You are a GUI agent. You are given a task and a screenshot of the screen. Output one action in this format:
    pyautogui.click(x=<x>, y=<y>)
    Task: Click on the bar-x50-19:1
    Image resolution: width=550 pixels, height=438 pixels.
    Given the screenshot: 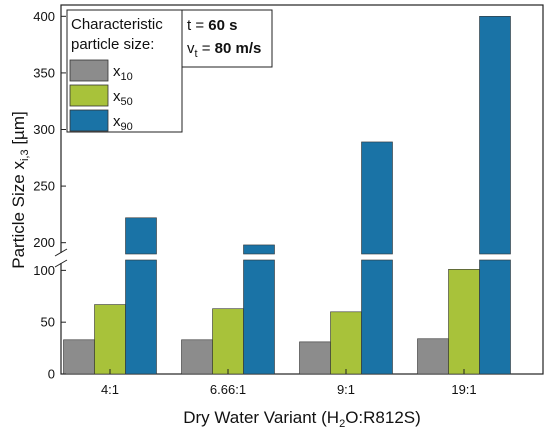 What is the action you would take?
    pyautogui.click(x=464, y=322)
    